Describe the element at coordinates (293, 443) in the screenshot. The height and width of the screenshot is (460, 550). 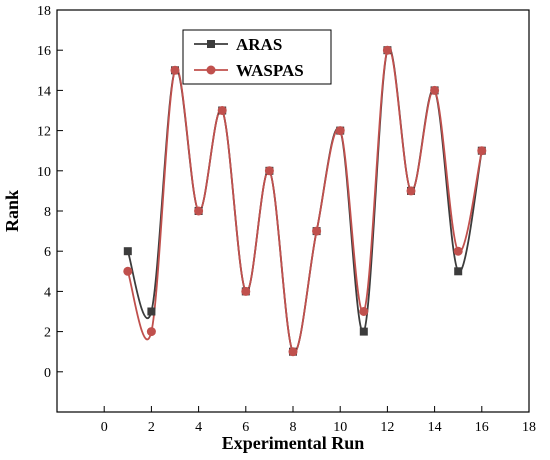
I see `x-axis-title: Experimental Run` at that location.